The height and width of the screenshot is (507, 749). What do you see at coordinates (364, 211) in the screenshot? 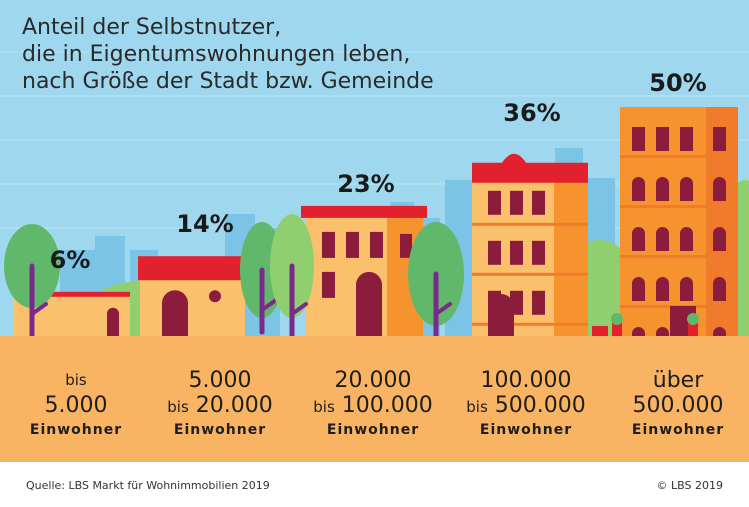
I see `building-20000-100000-roof` at bounding box center [364, 211].